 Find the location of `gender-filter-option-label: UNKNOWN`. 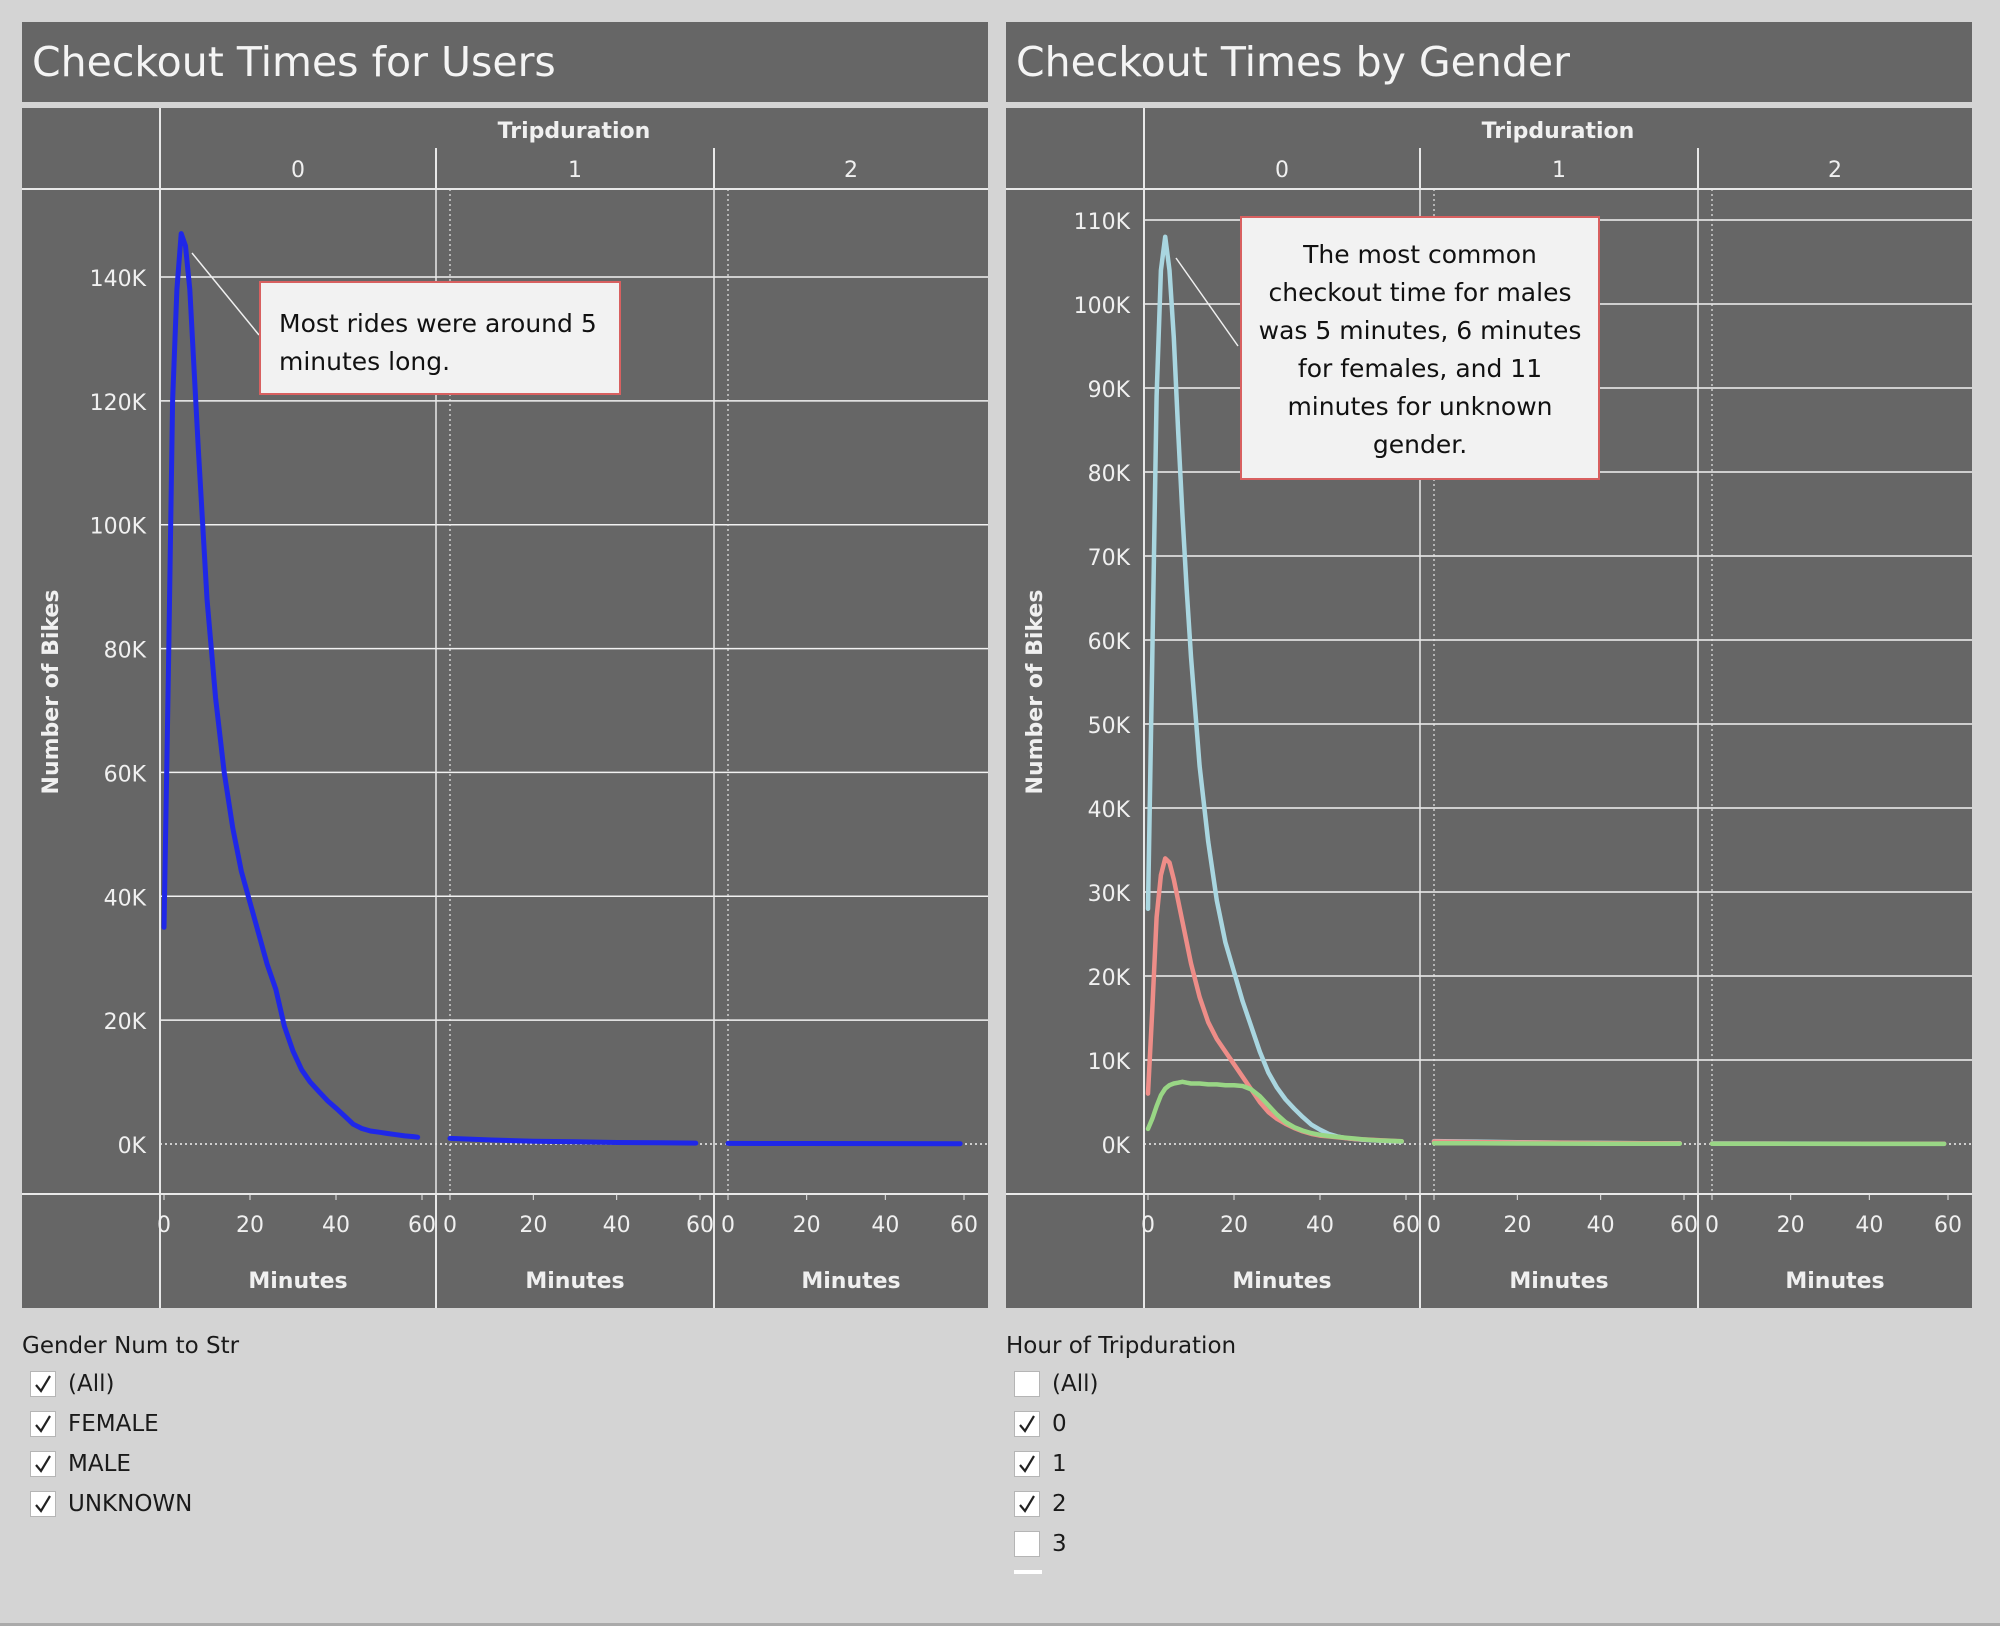

gender-filter-option-label: UNKNOWN is located at coordinates (130, 1504).